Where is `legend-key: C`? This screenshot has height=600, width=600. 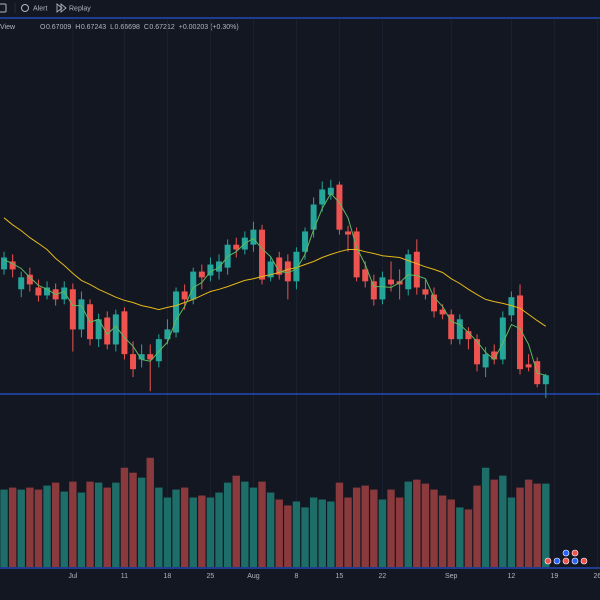 legend-key: C is located at coordinates (146, 27).